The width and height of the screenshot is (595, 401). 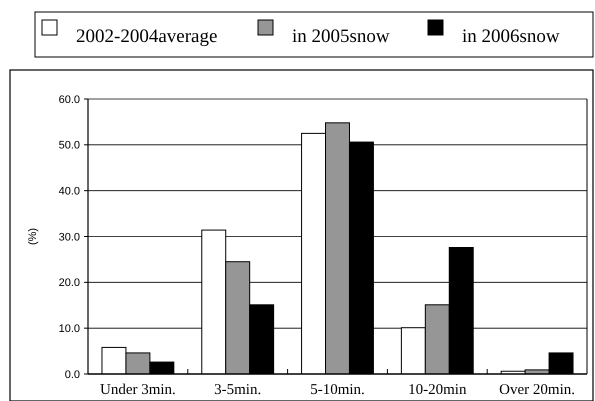 What do you see at coordinates (437, 390) in the screenshot?
I see `x-tick-label: 10-20min` at bounding box center [437, 390].